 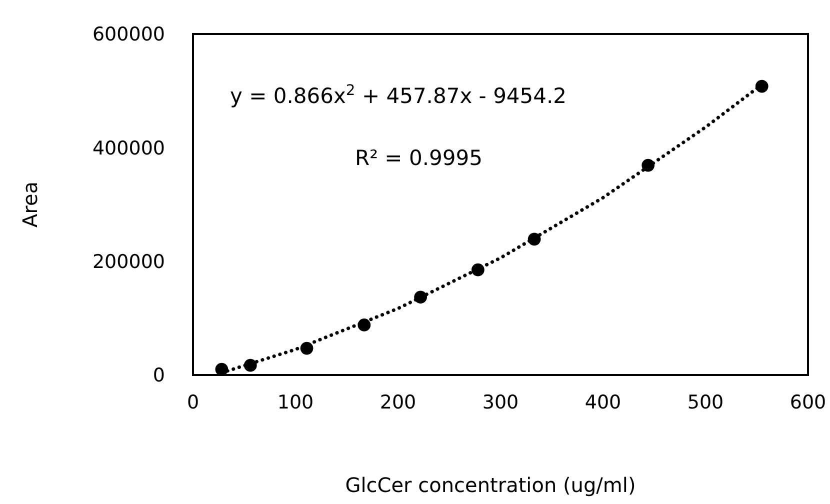 What do you see at coordinates (418, 158) in the screenshot?
I see `annotation: R² = 0.9995` at bounding box center [418, 158].